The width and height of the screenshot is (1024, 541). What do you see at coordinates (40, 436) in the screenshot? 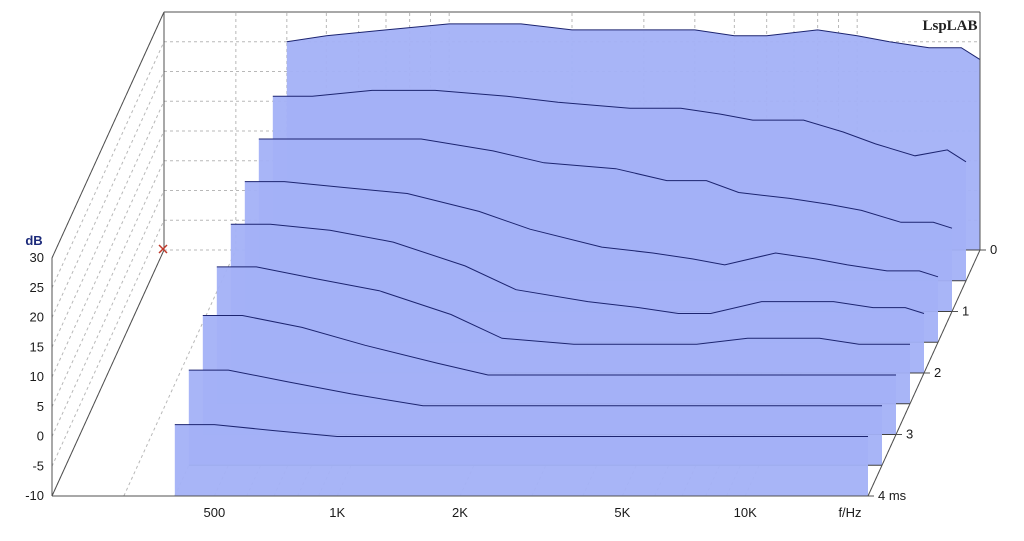
I see `y-tick-label: 0` at bounding box center [40, 436].